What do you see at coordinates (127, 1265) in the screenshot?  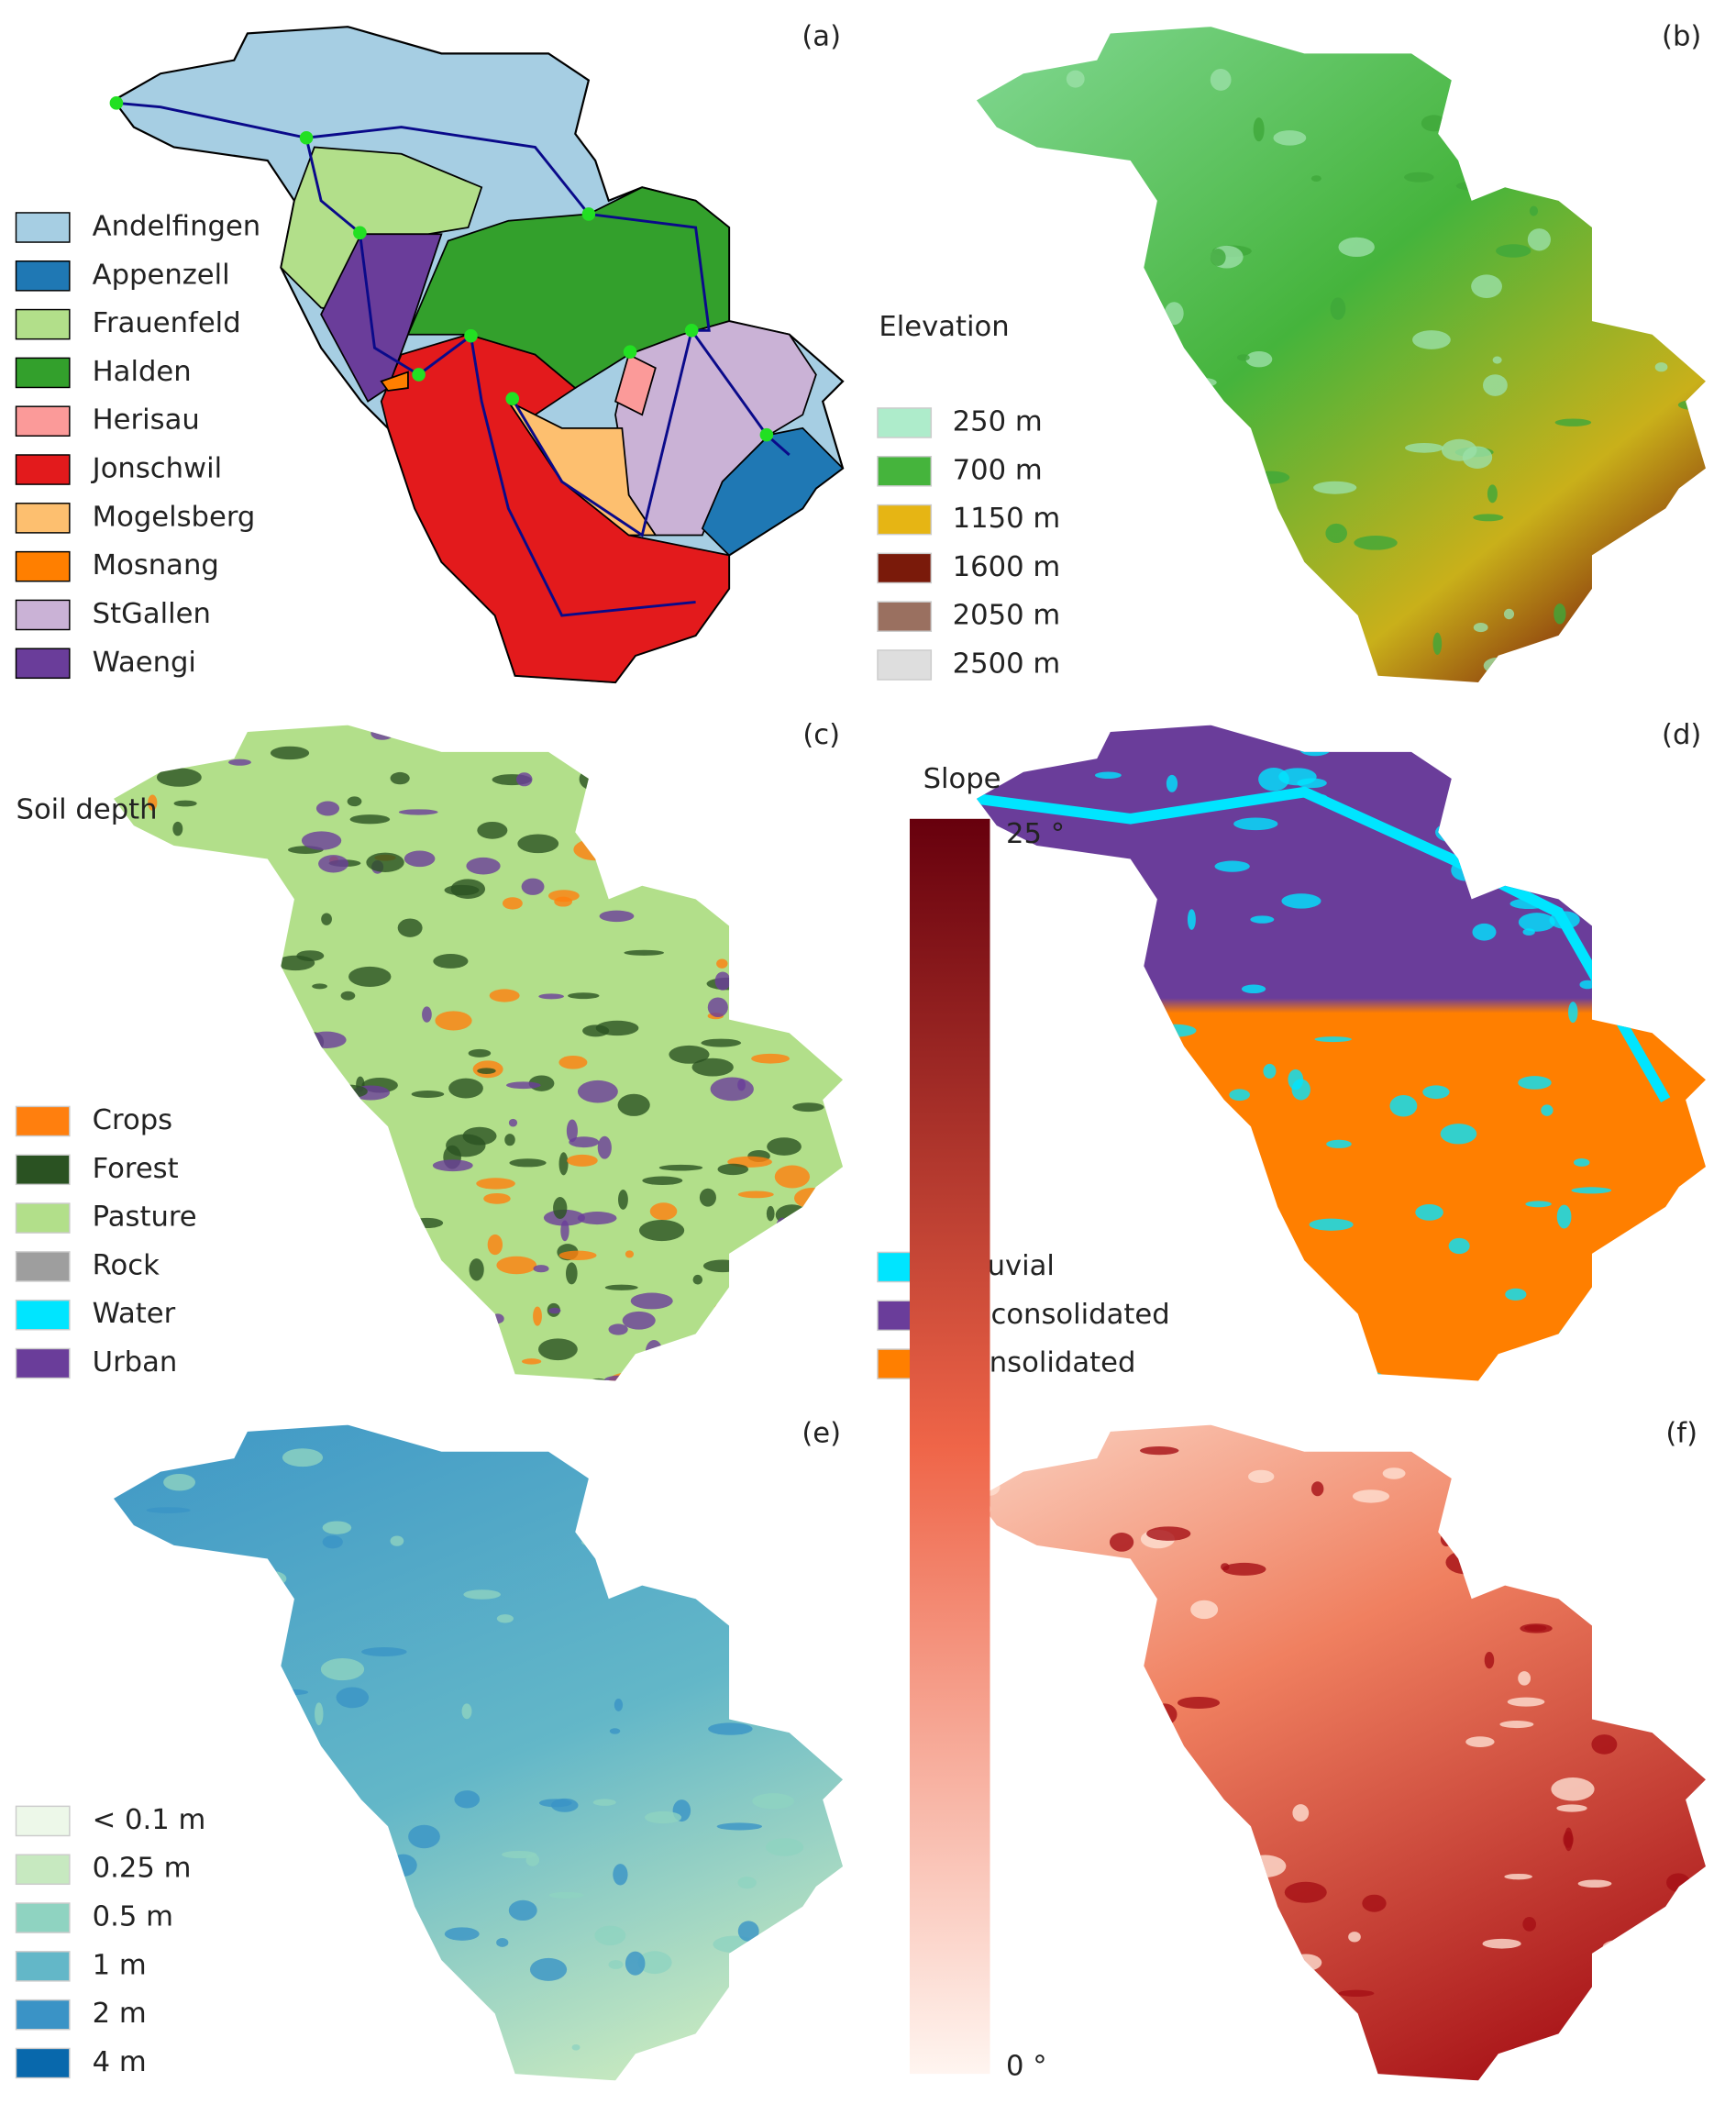 I see `legend-label: Rock` at bounding box center [127, 1265].